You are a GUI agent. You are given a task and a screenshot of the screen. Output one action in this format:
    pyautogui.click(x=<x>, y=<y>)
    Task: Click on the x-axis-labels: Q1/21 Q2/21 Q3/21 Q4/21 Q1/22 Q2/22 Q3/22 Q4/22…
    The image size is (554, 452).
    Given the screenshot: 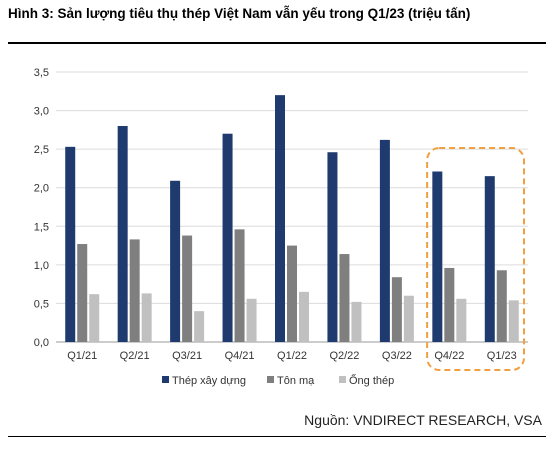 What is the action you would take?
    pyautogui.click(x=292, y=356)
    